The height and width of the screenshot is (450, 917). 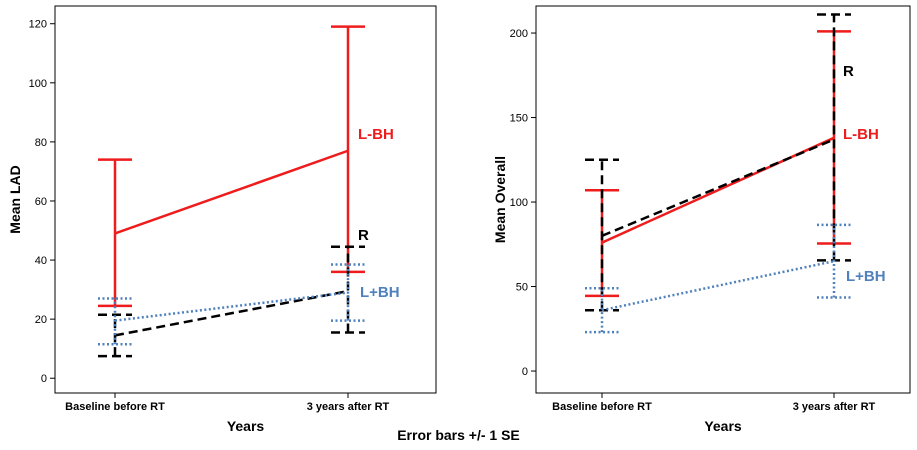 I want to click on y-tick-label: 200, so click(x=519, y=34).